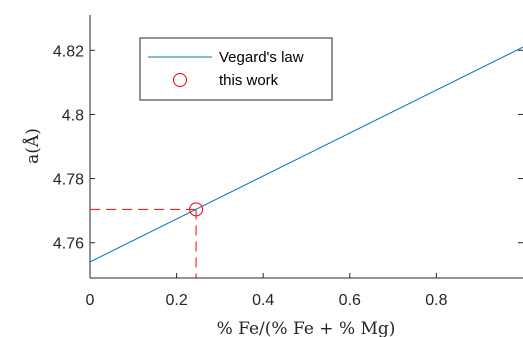  Describe the element at coordinates (261, 57) in the screenshot. I see `legend-vegard-label: Vegard's law` at that location.